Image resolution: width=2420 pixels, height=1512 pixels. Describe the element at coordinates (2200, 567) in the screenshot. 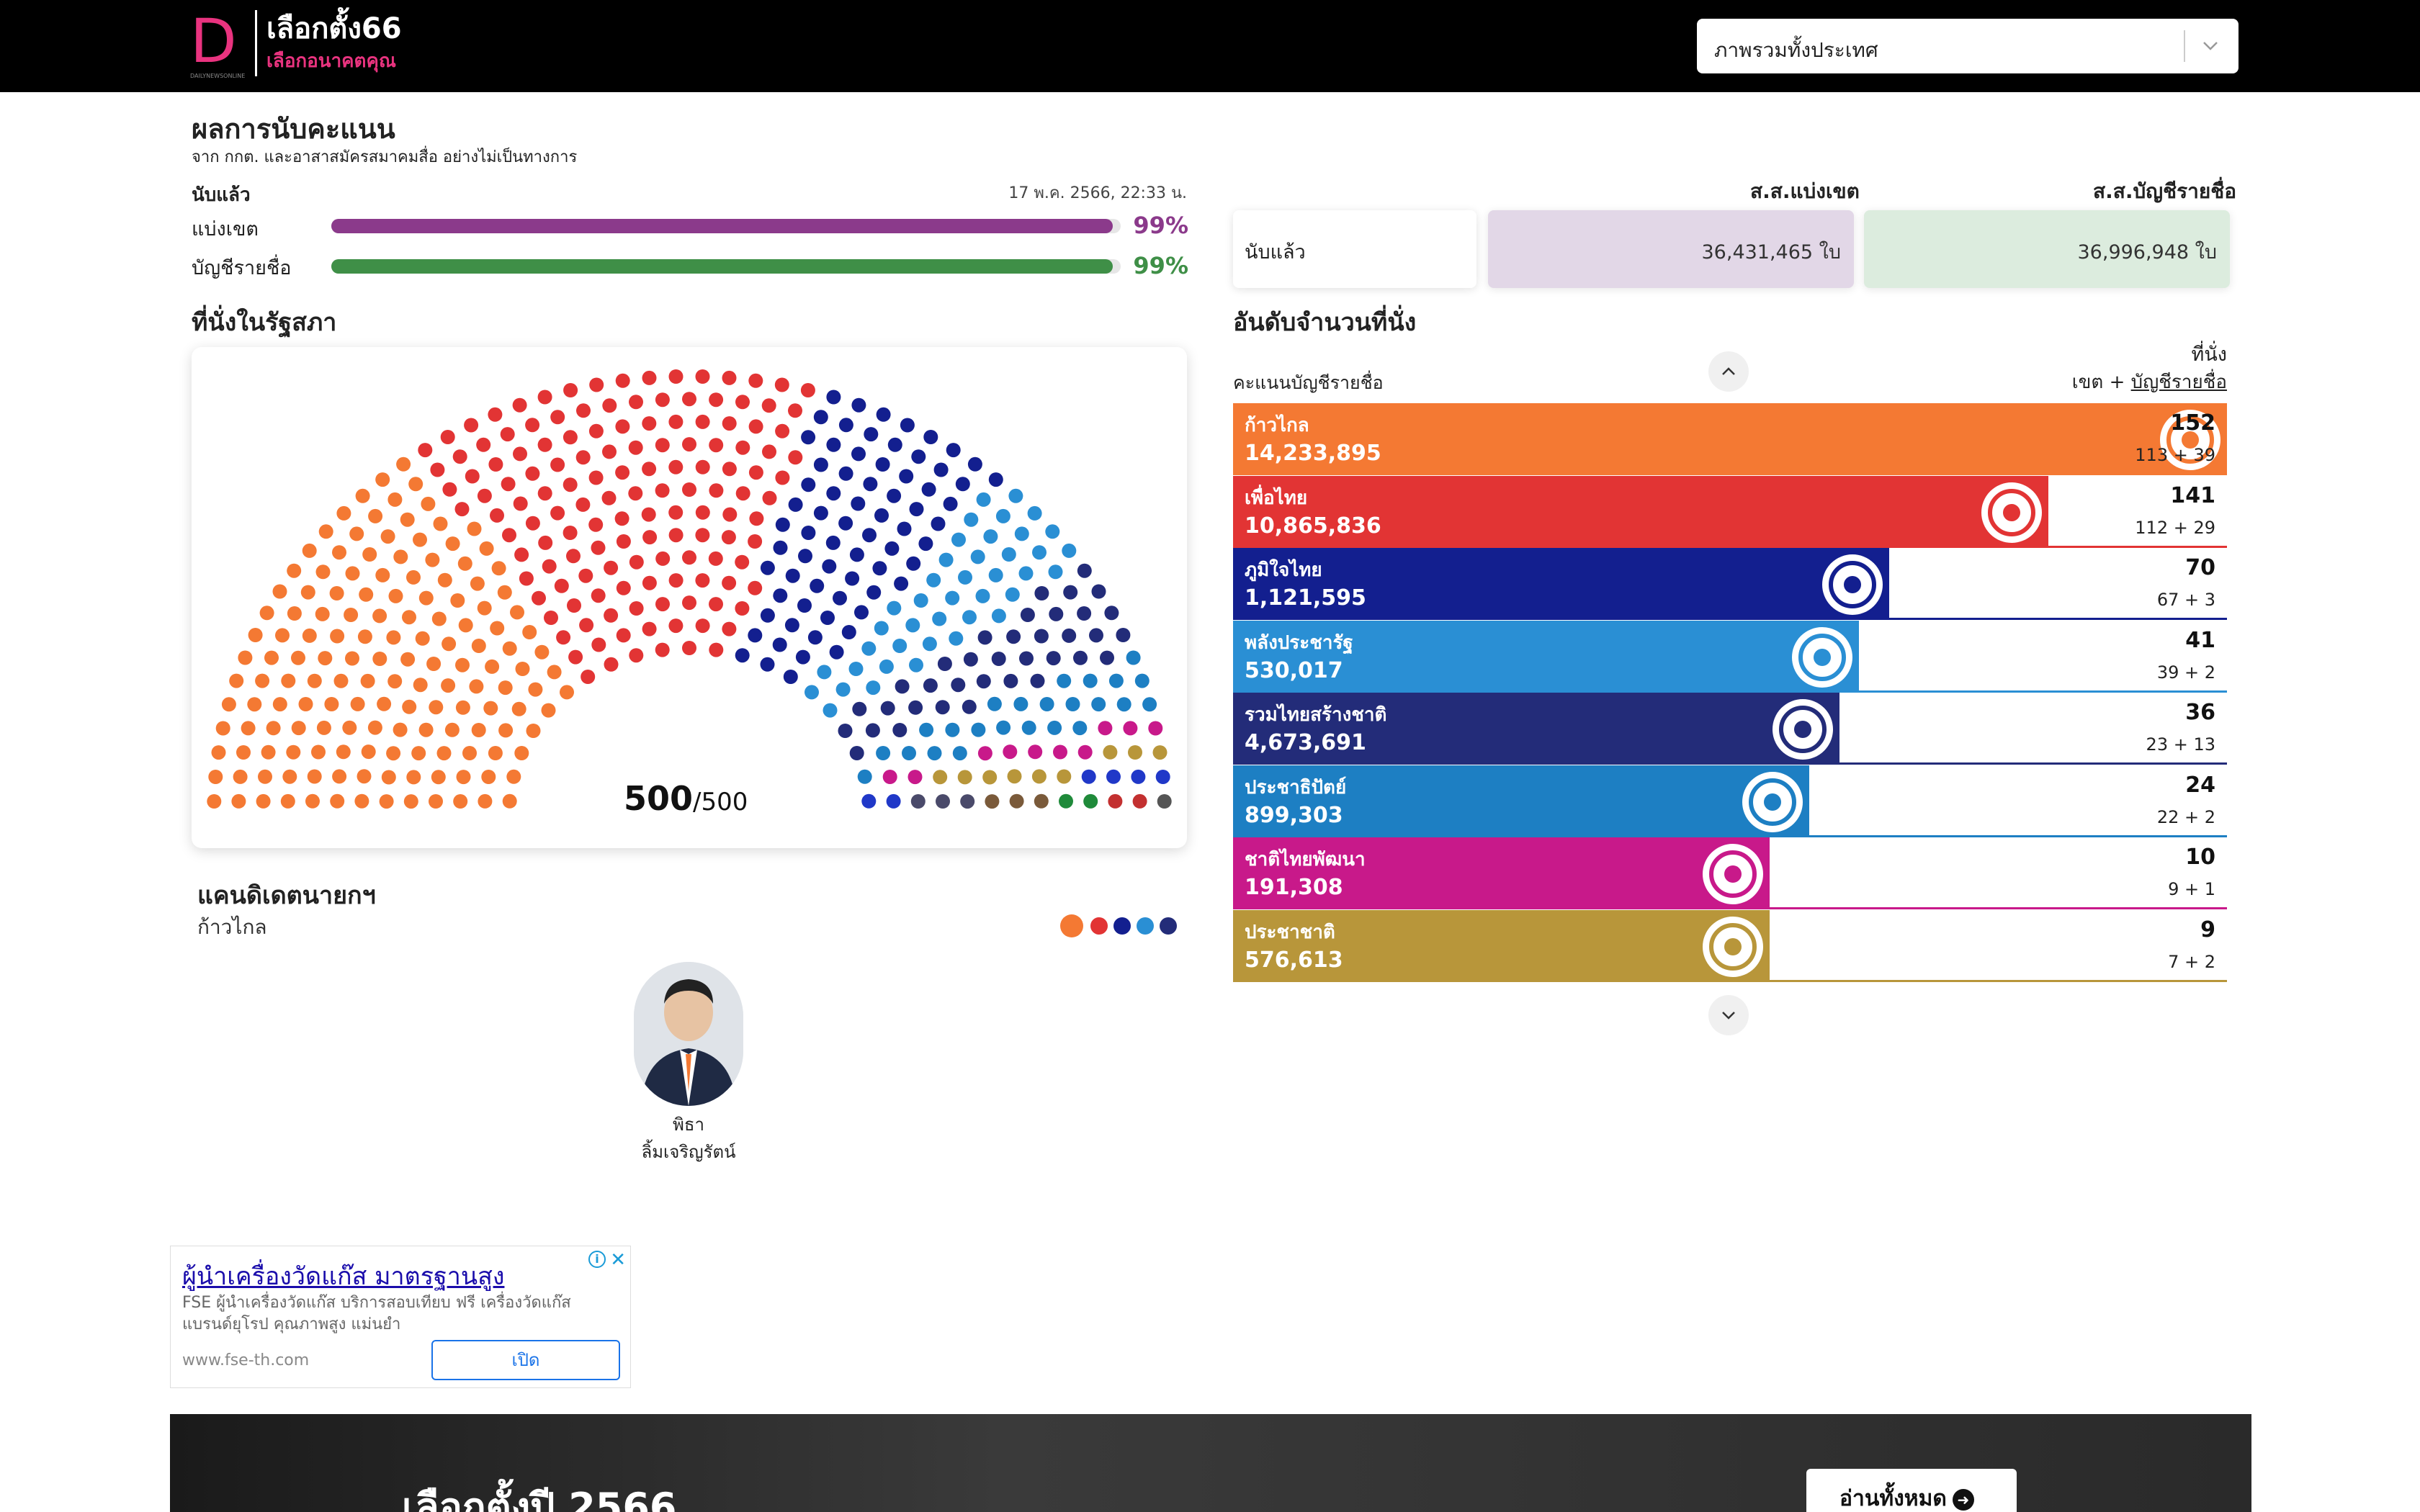

I see `party-seats: 70` at that location.